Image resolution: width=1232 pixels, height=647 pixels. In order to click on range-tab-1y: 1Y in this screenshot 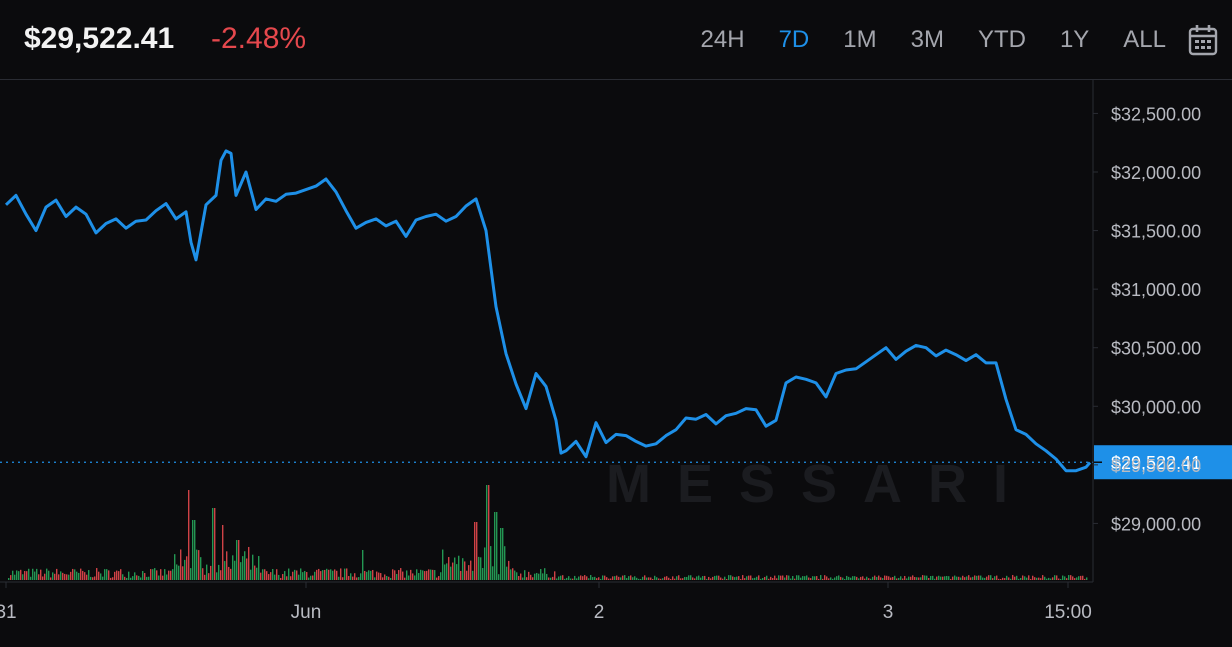, I will do `click(1074, 39)`.